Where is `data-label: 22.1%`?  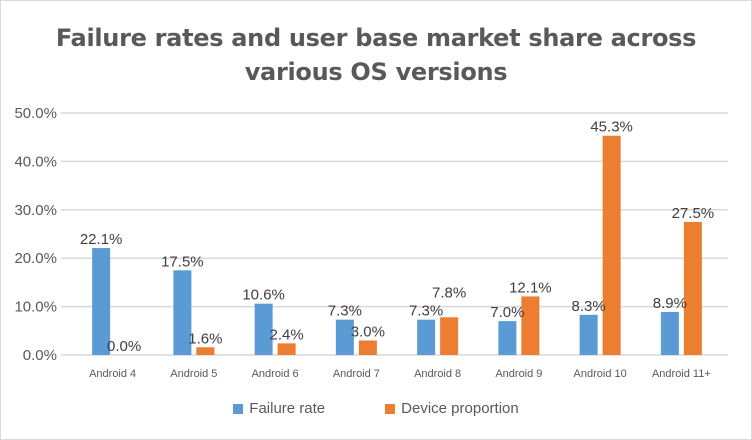
data-label: 22.1% is located at coordinates (101, 239).